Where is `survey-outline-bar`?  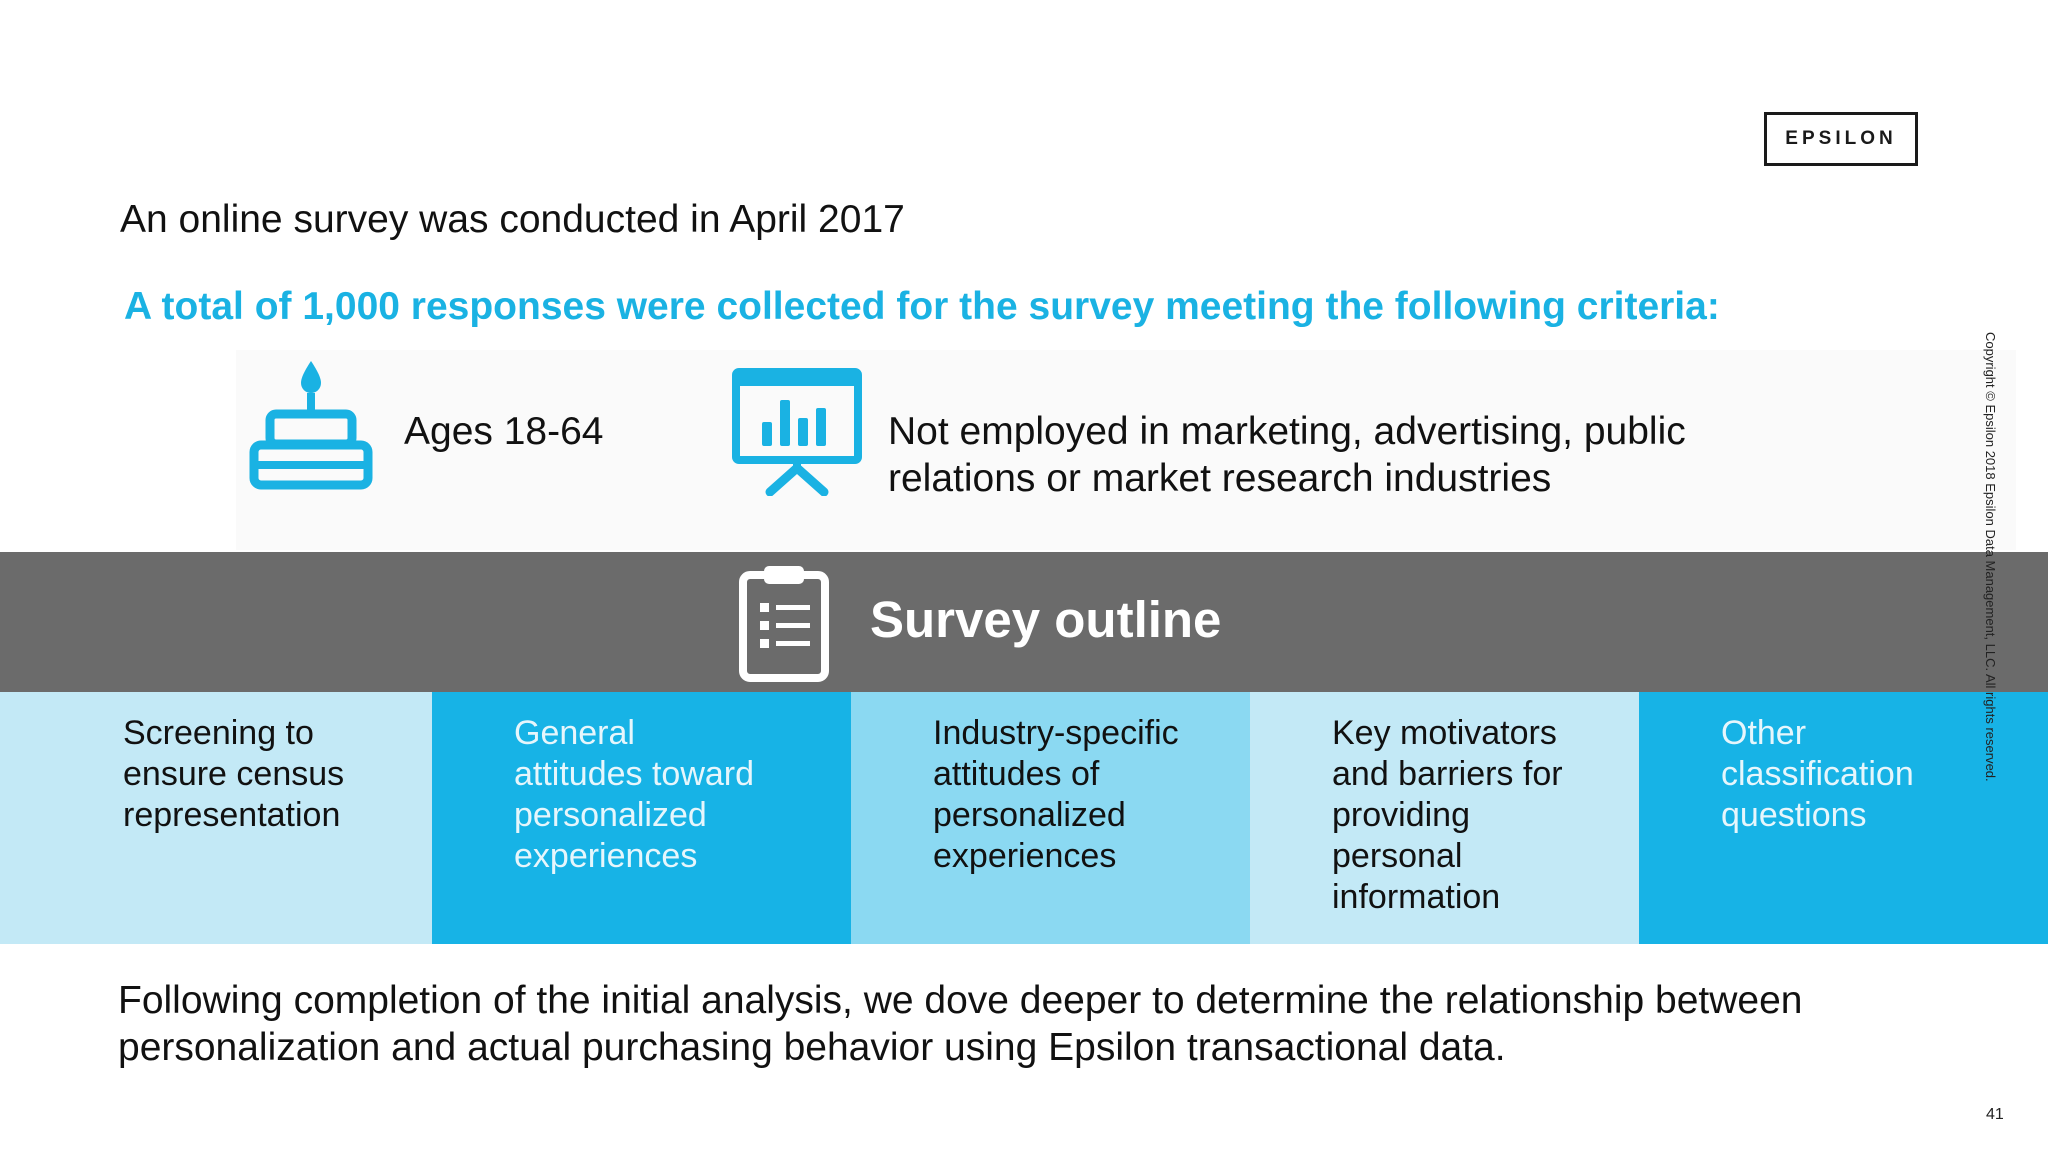 survey-outline-bar is located at coordinates (1024, 622).